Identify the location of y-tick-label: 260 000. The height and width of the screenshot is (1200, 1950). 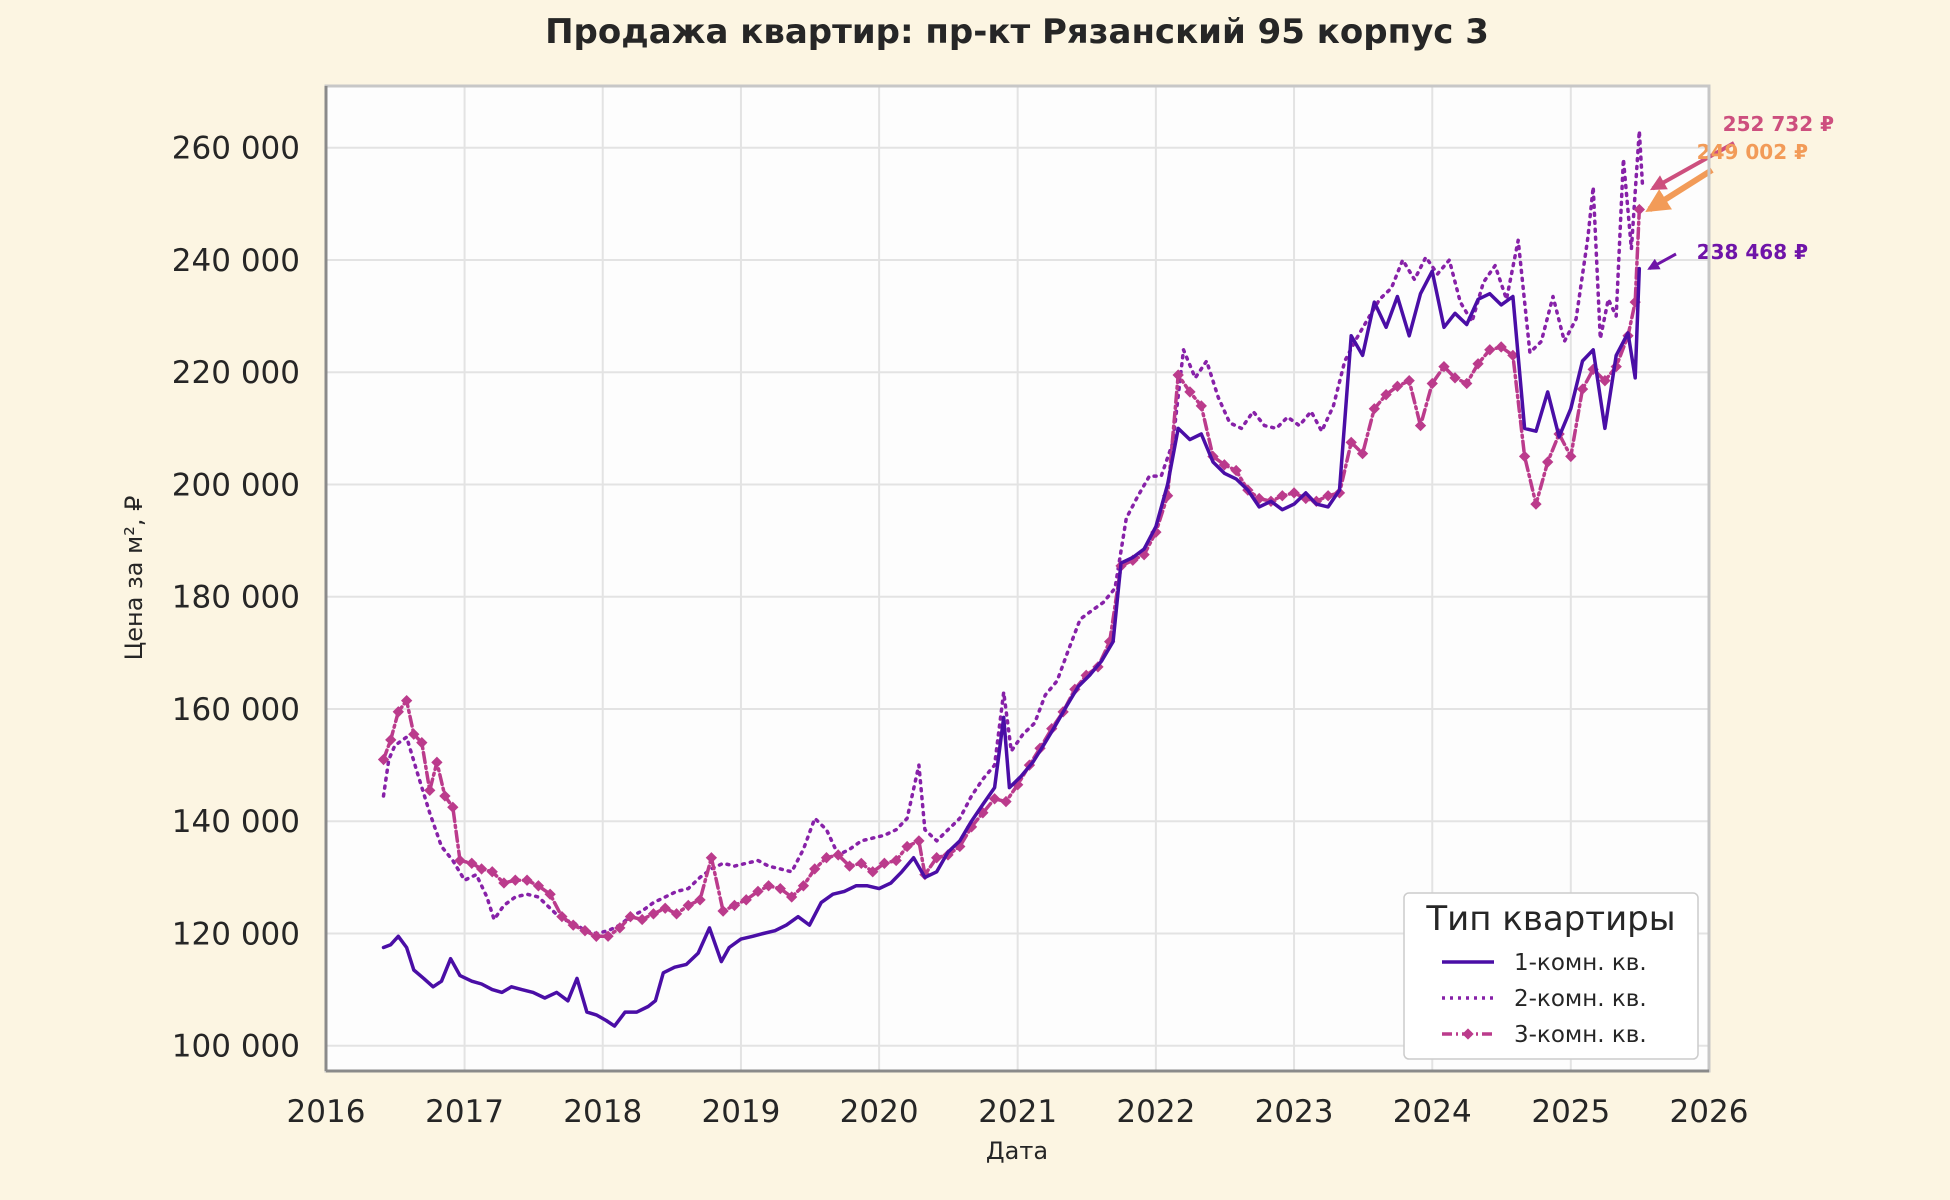
(236, 149).